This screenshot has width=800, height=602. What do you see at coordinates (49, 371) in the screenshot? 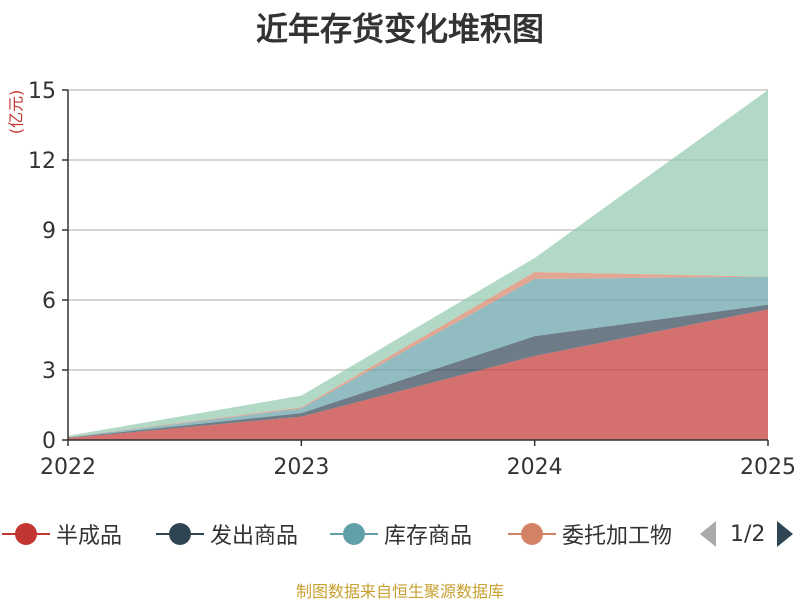
I see `y-tick-label: 3` at bounding box center [49, 371].